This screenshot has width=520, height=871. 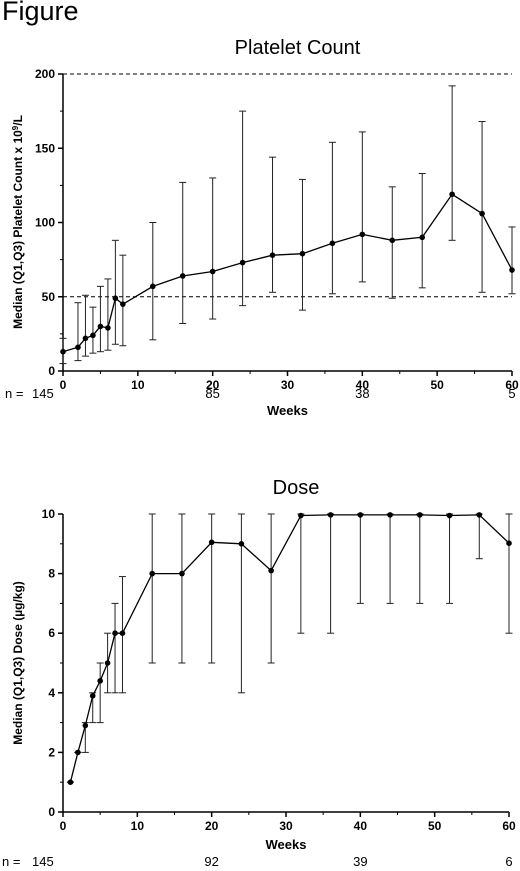 What do you see at coordinates (45, 223) in the screenshot?
I see `y-tick-label: 100` at bounding box center [45, 223].